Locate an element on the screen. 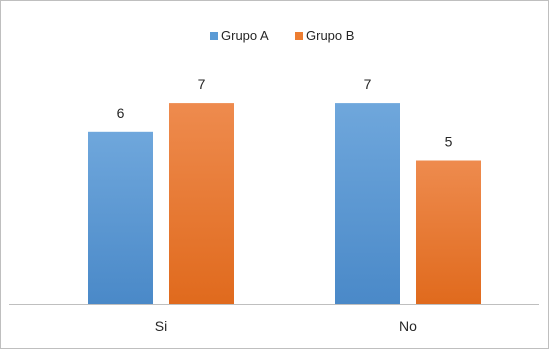 The image size is (549, 349). x-axis-ticks: Si No is located at coordinates (286, 326).